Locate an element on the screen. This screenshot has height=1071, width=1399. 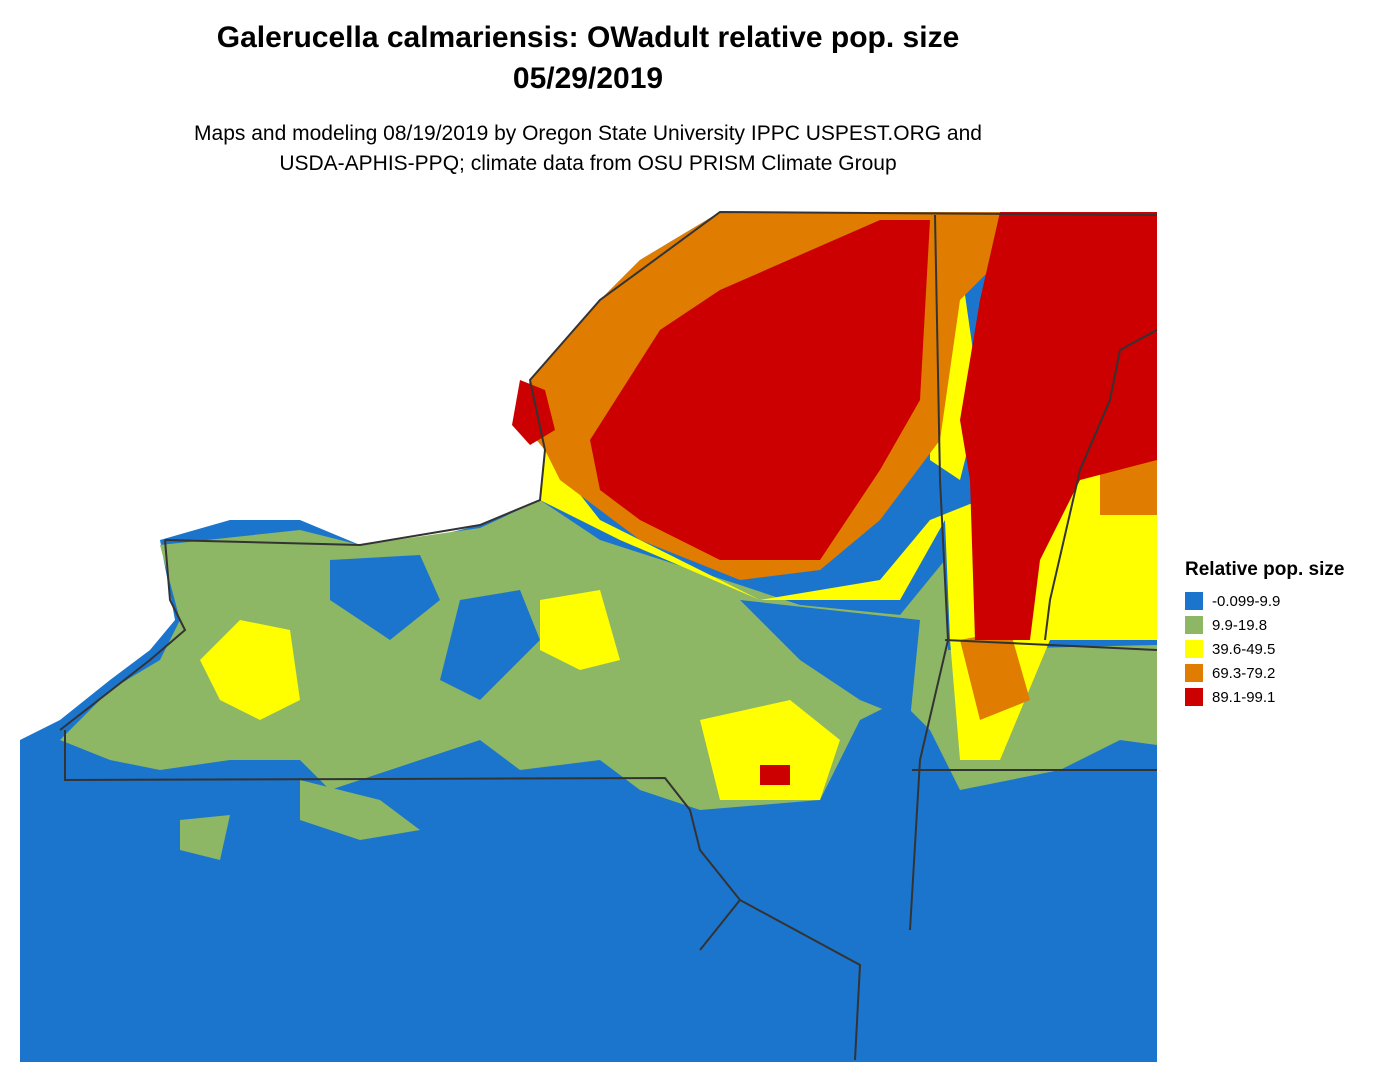
legend-label: 89.1-99.1 is located at coordinates (1243, 697).